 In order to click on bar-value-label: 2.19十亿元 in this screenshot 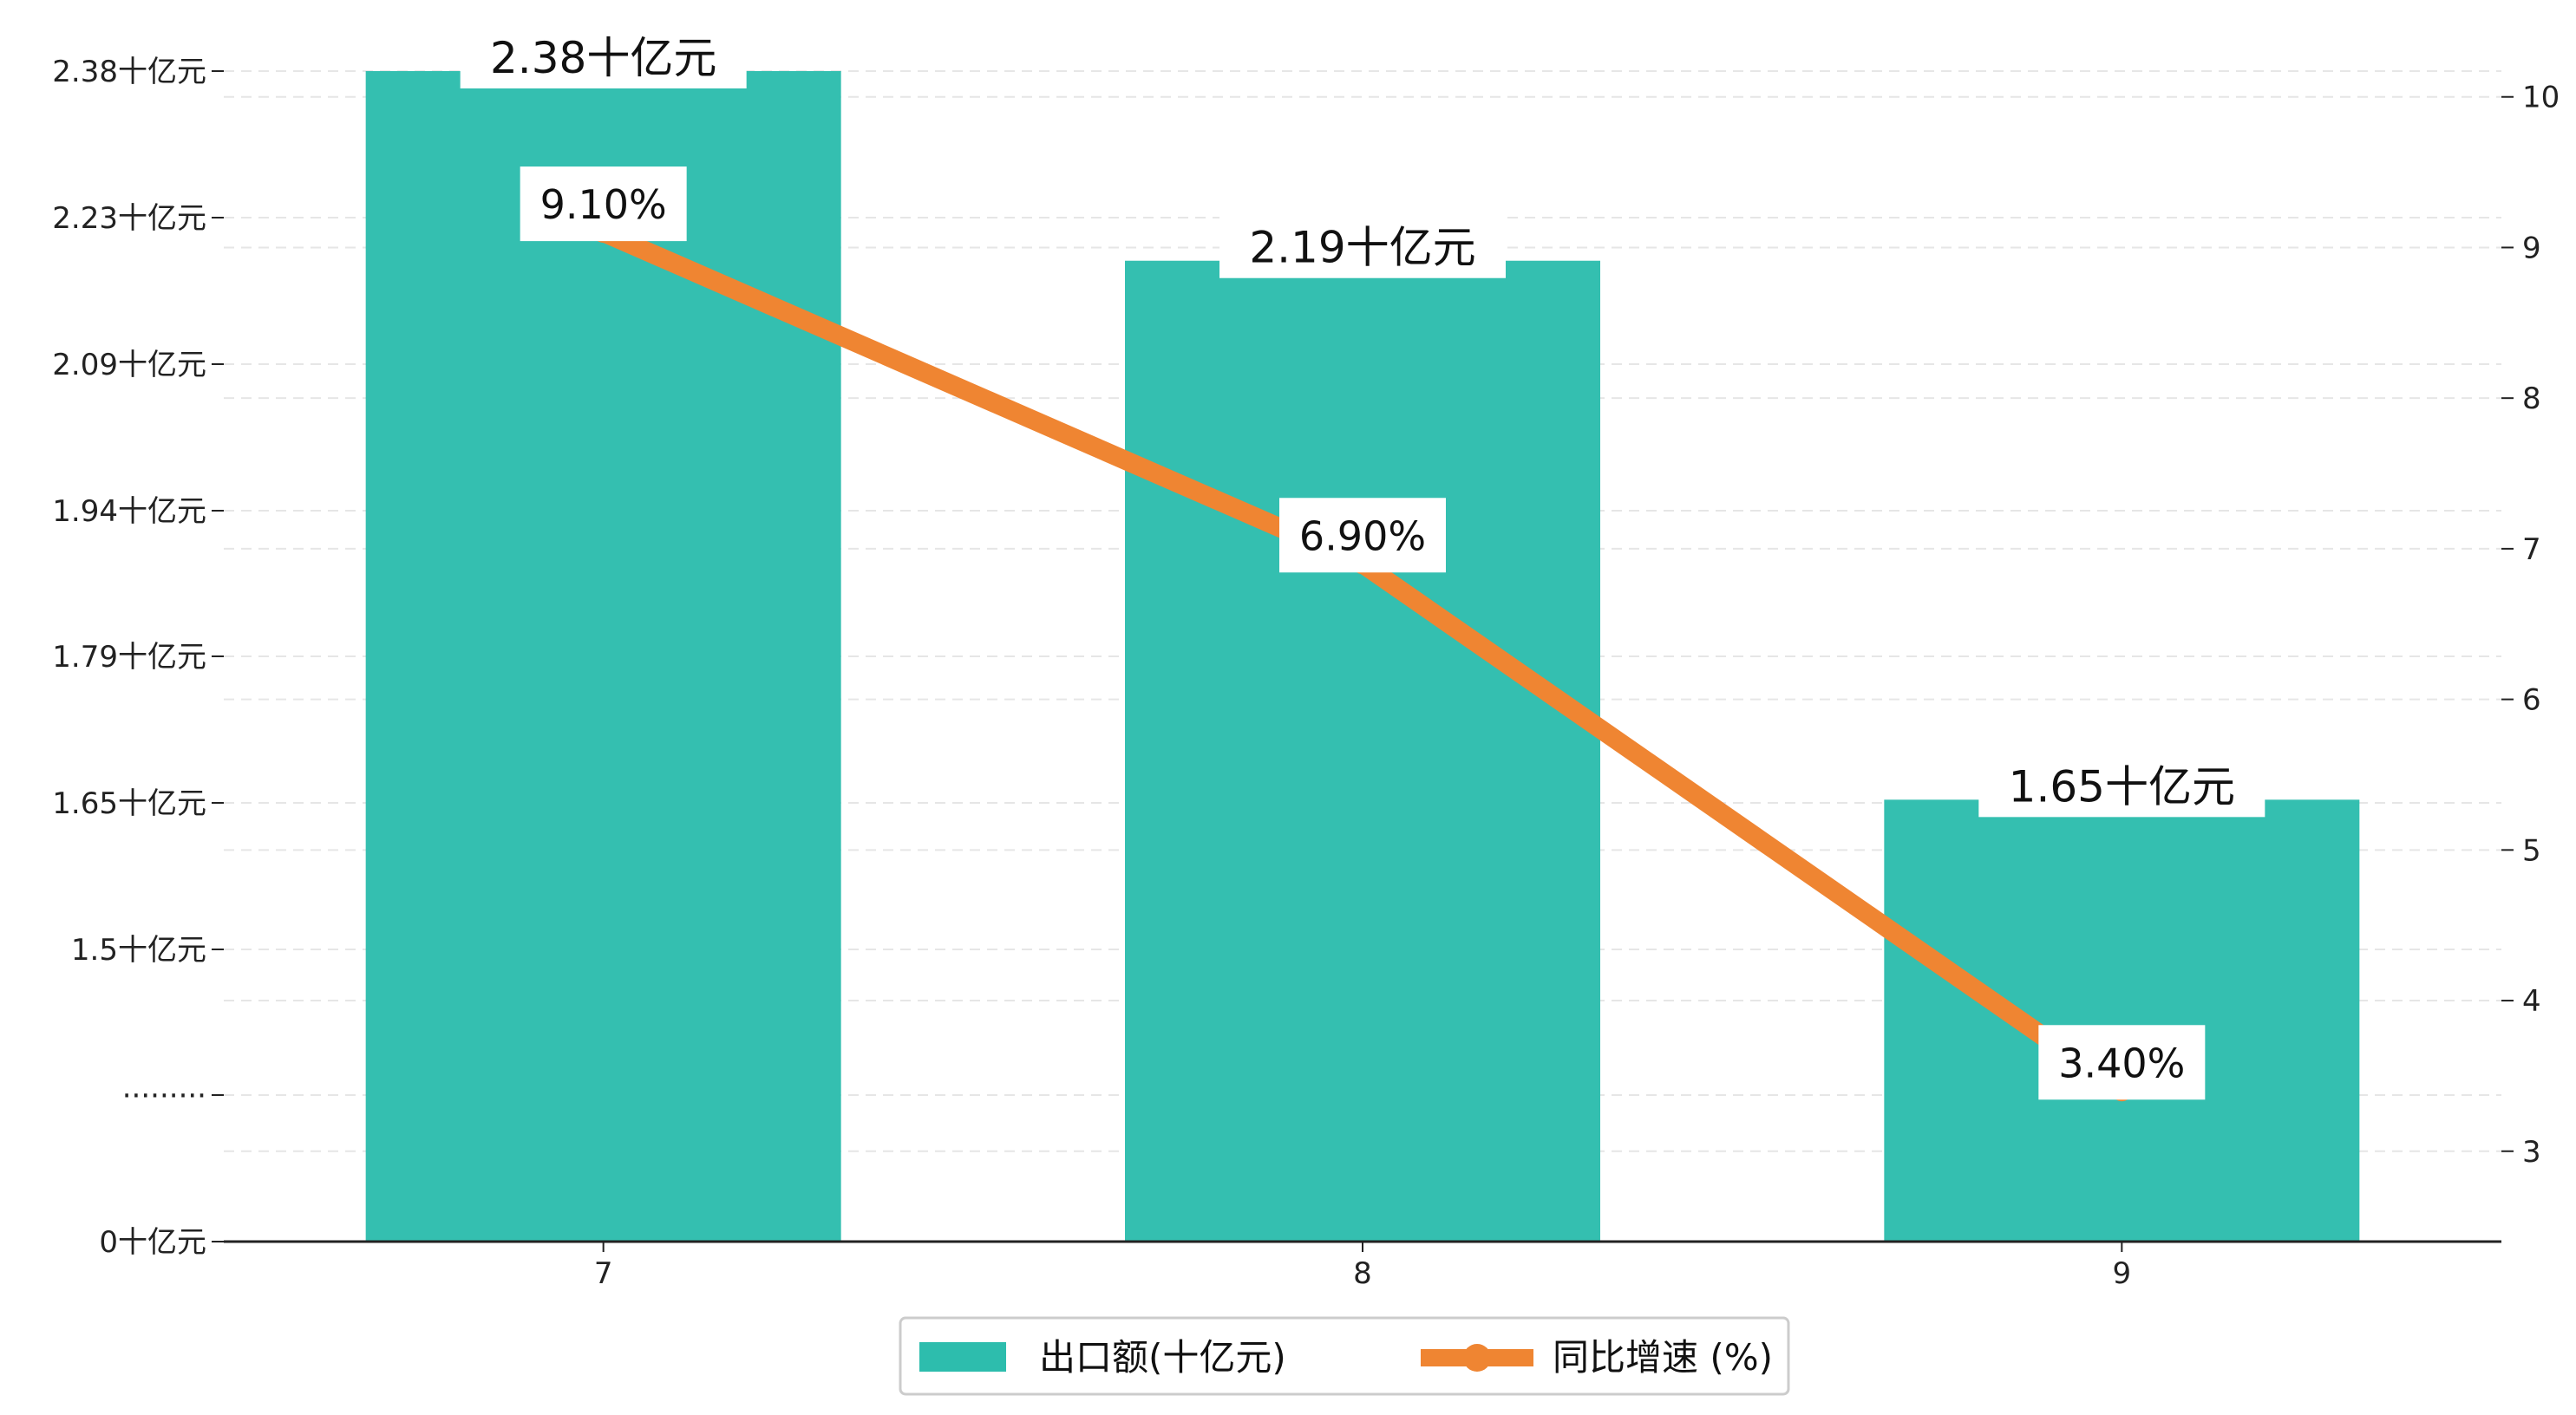, I will do `click(1362, 248)`.